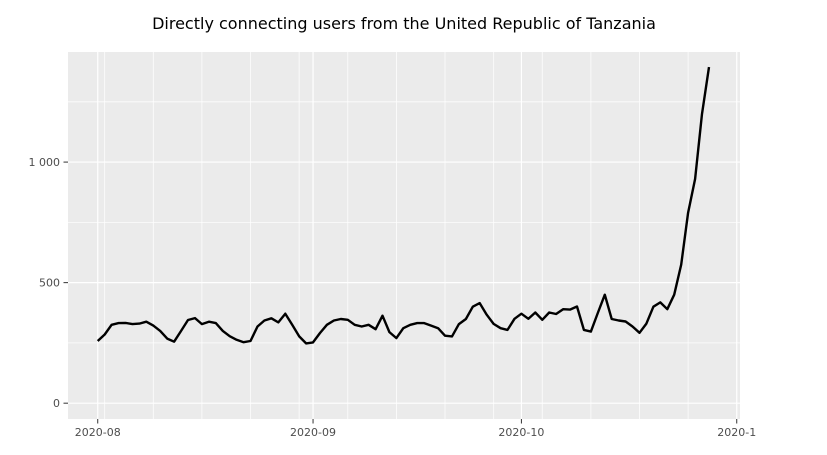  What do you see at coordinates (98, 432) in the screenshot?
I see `x-tick-label: 2020-08` at bounding box center [98, 432].